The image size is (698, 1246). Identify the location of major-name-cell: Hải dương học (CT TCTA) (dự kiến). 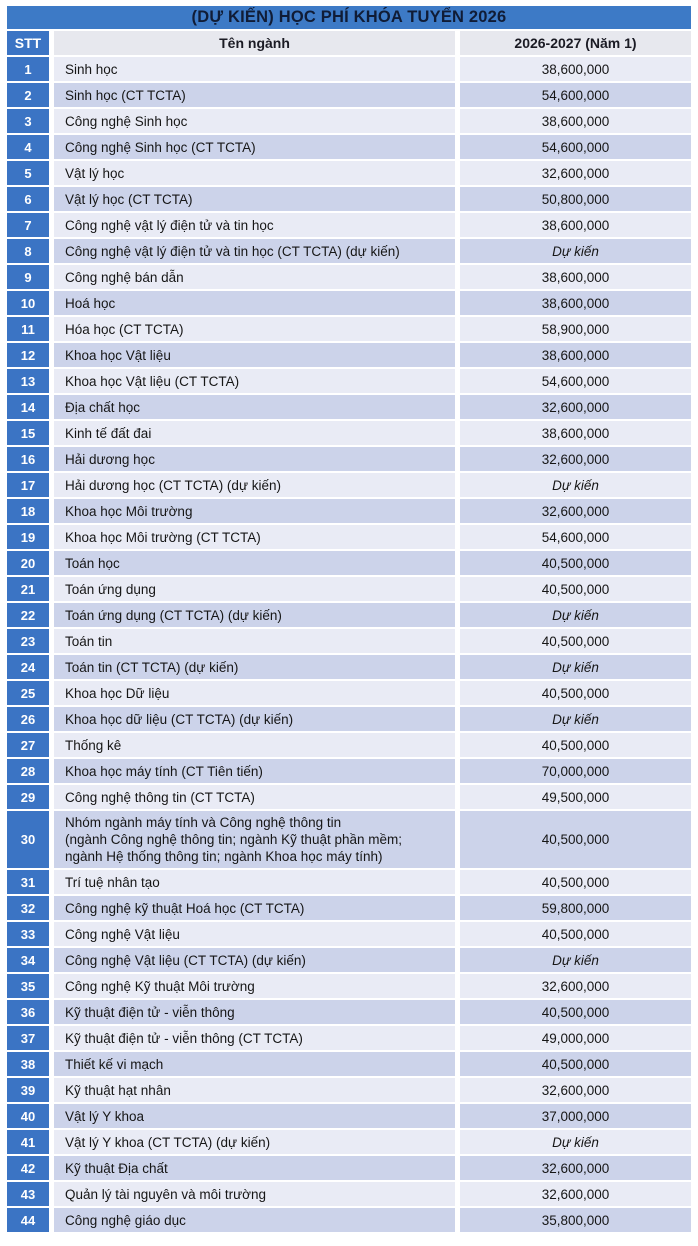
(254, 485).